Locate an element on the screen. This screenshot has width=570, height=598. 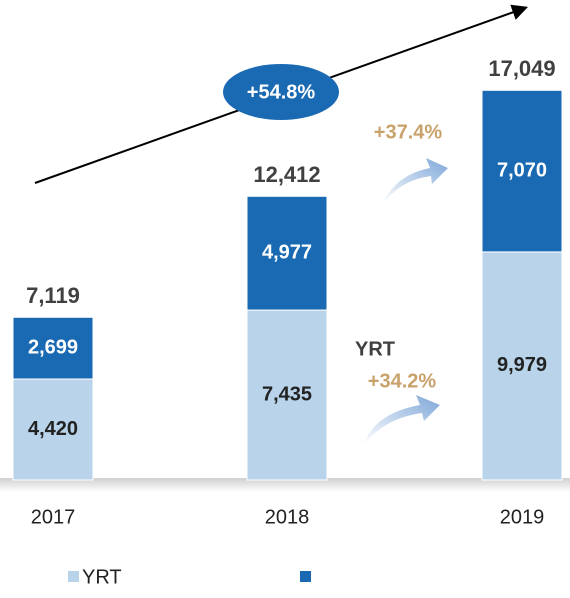
growth-label: +54.8% is located at coordinates (281, 92).